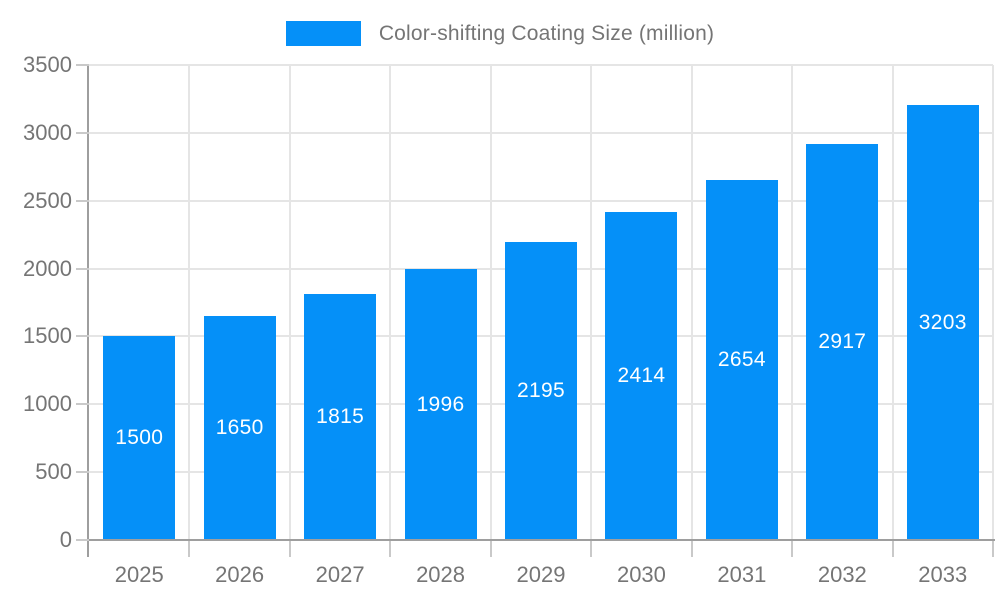 The height and width of the screenshot is (600, 1000). Describe the element at coordinates (47, 404) in the screenshot. I see `y-tick-label: 1000` at that location.